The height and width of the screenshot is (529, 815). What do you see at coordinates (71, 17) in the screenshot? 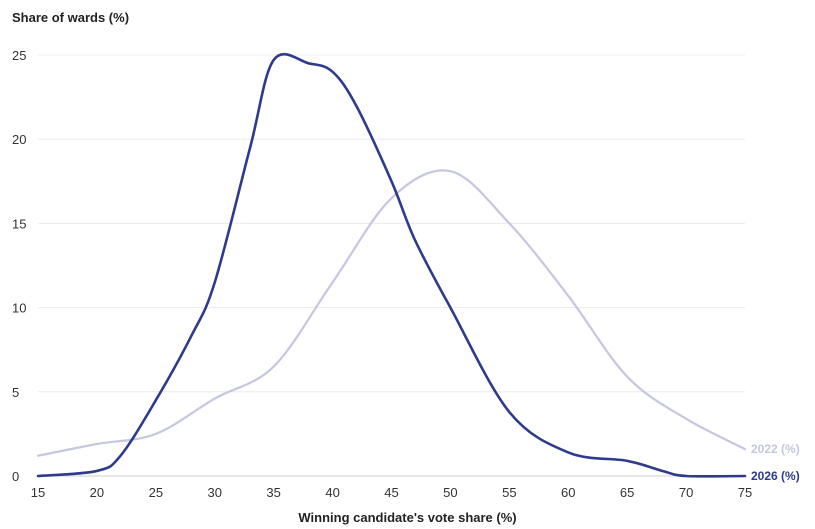
I see `y-axis-label: Share of wards (%)` at bounding box center [71, 17].